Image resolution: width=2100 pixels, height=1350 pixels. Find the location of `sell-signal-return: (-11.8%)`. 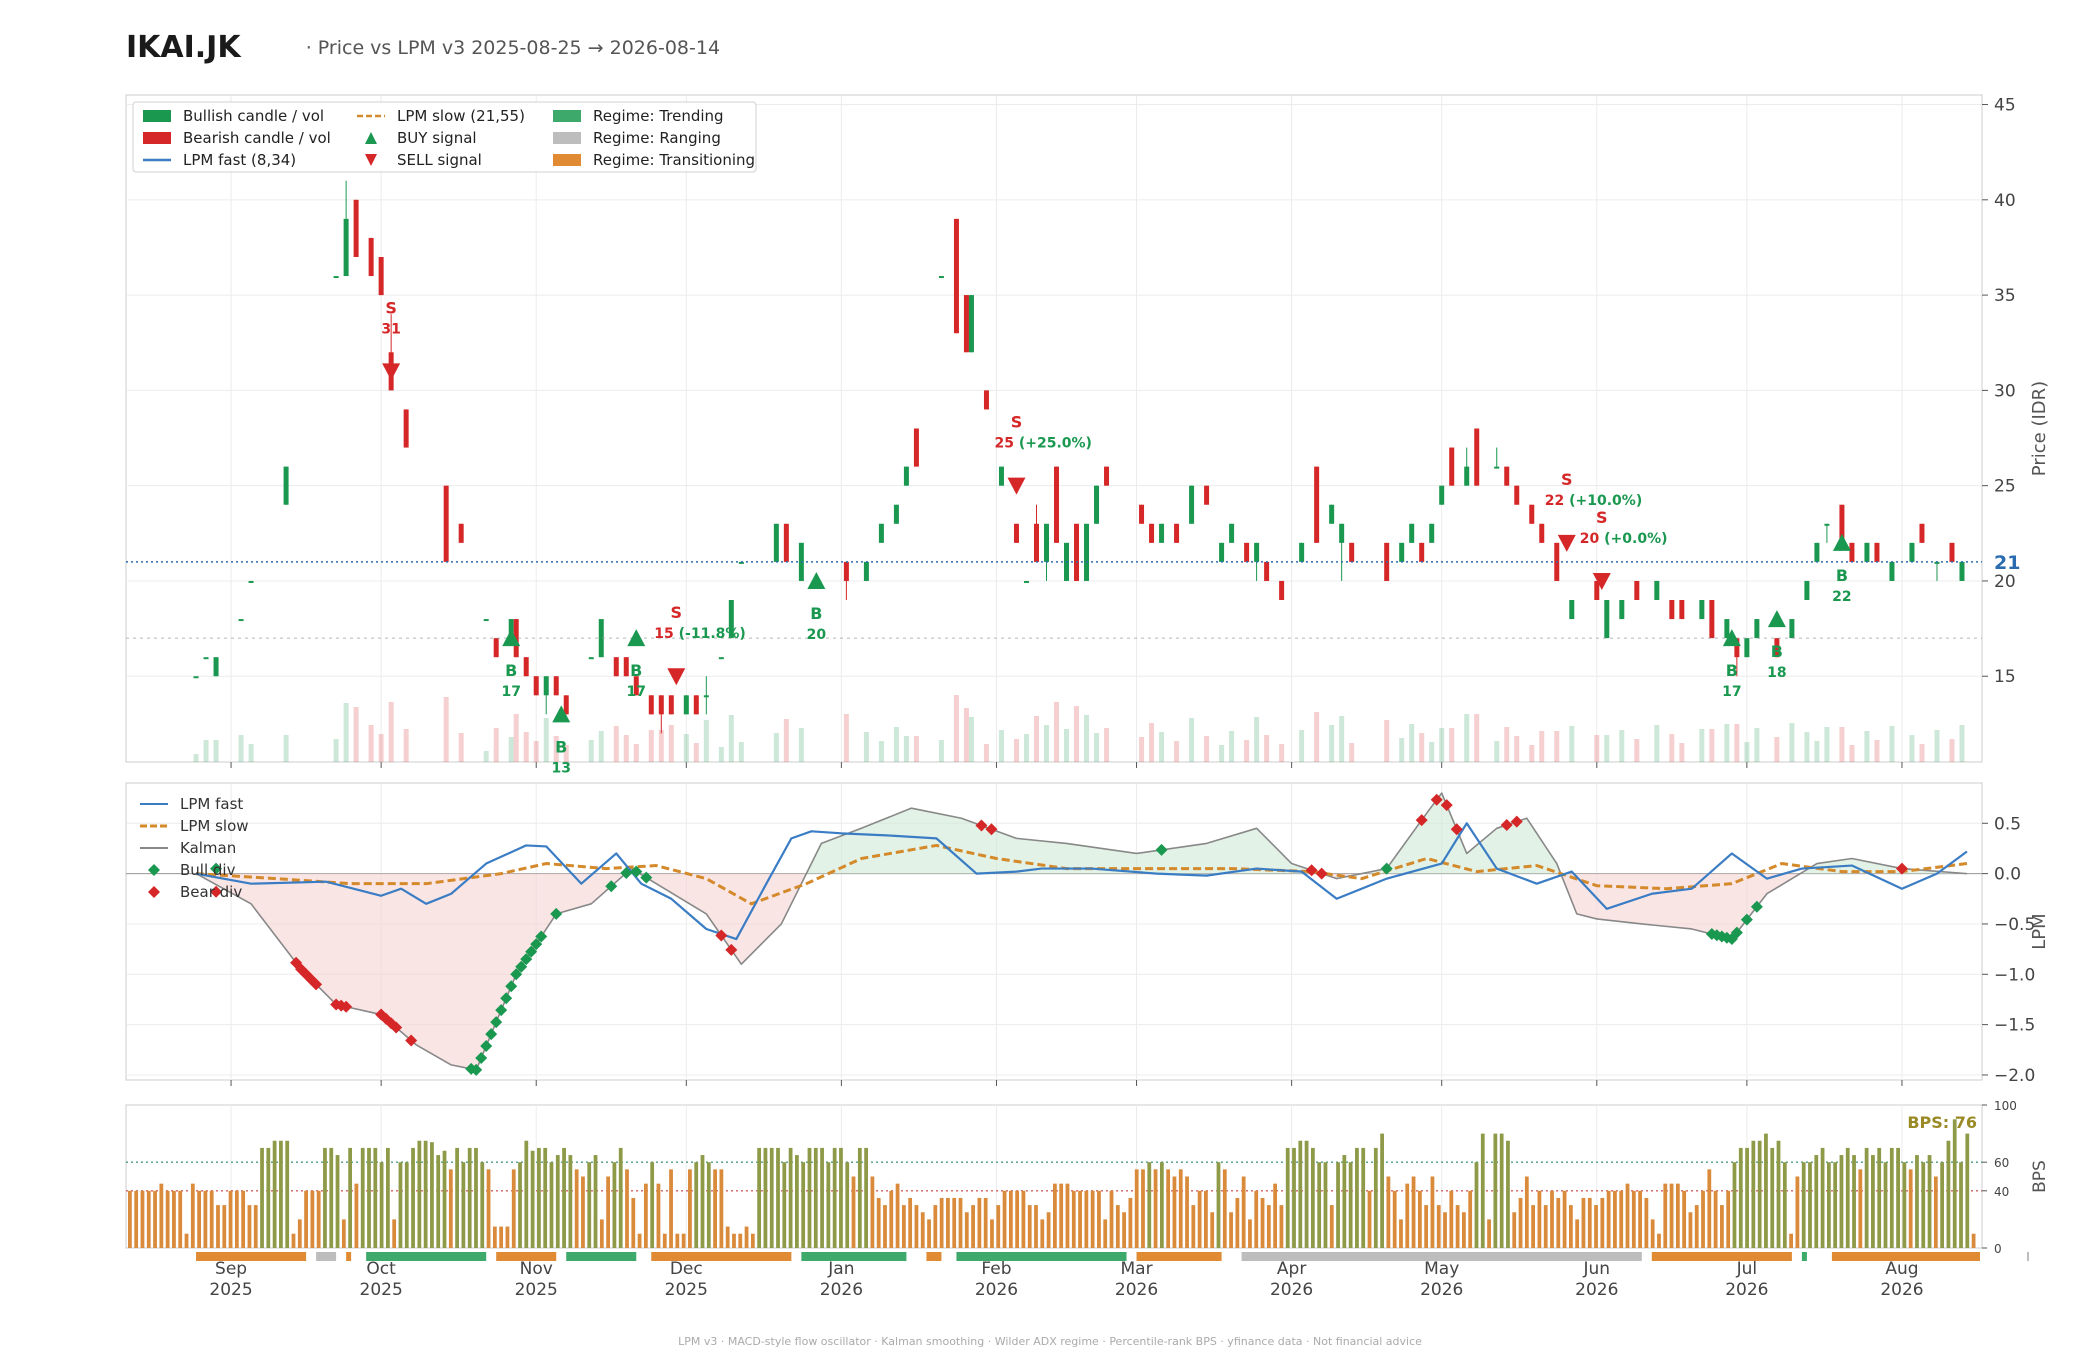

sell-signal-return: (-11.8%) is located at coordinates (710, 634).